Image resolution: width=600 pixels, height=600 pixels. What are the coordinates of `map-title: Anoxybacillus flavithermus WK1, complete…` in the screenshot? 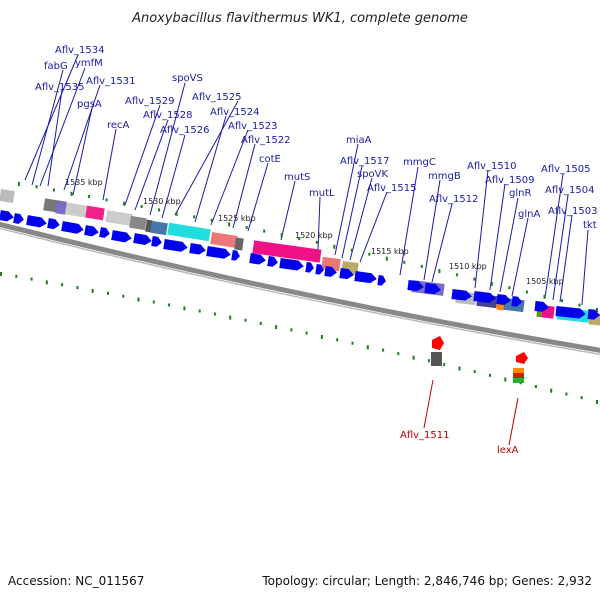 It's located at (299, 18).